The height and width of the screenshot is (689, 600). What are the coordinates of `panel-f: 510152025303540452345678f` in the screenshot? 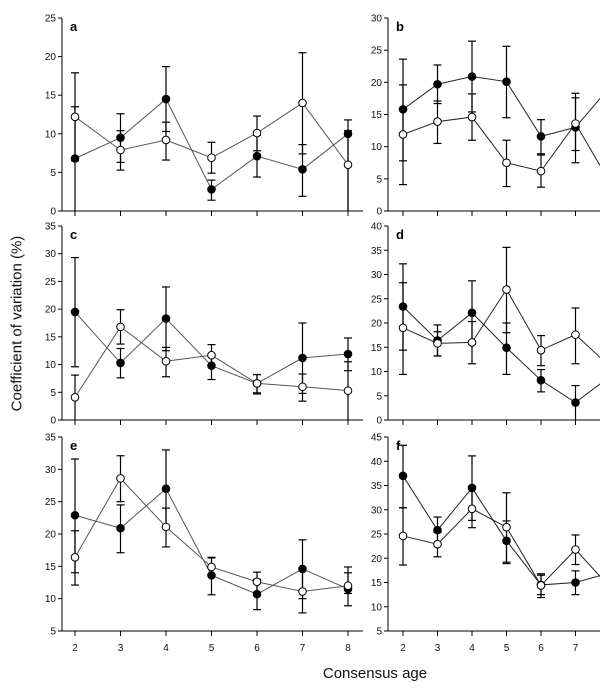 It's located at (485, 543).